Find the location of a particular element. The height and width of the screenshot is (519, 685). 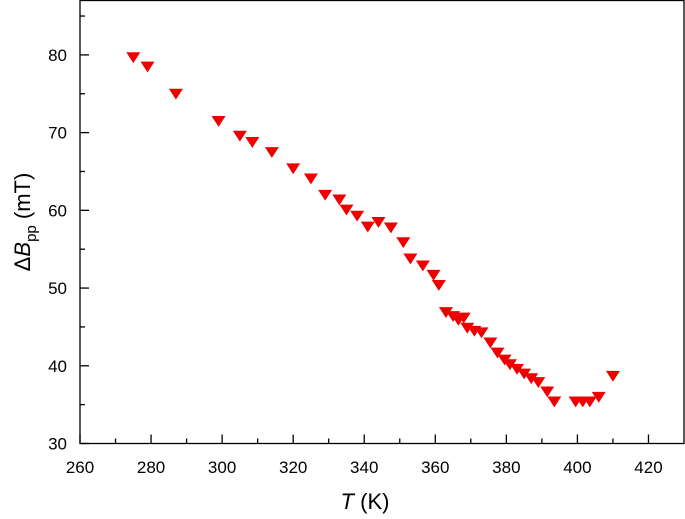

x-tick-label: 400 is located at coordinates (577, 467).